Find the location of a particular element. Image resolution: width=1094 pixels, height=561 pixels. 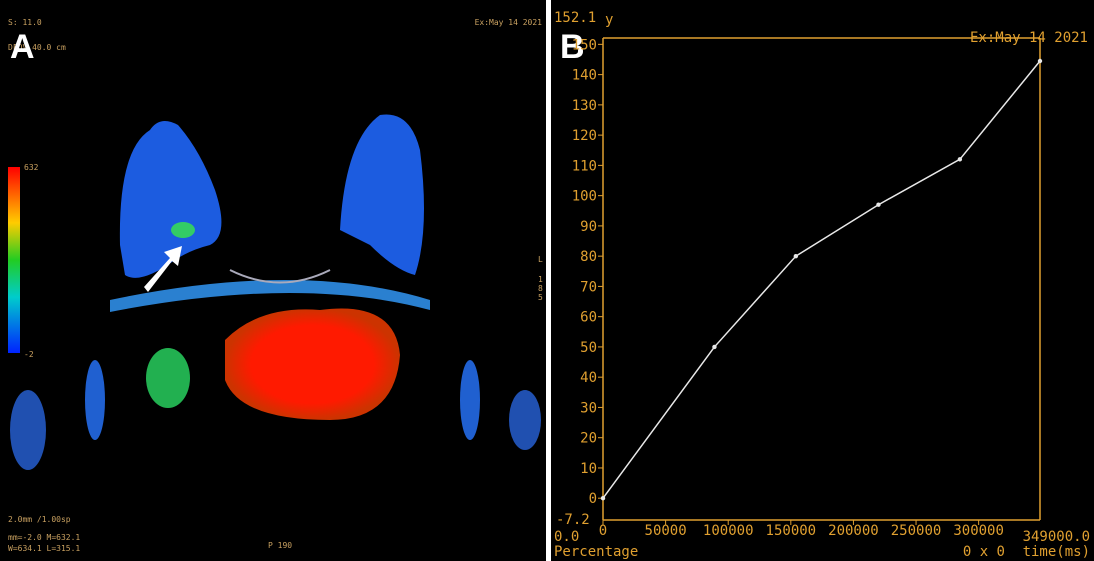

right-breast is located at coordinates (382, 194).